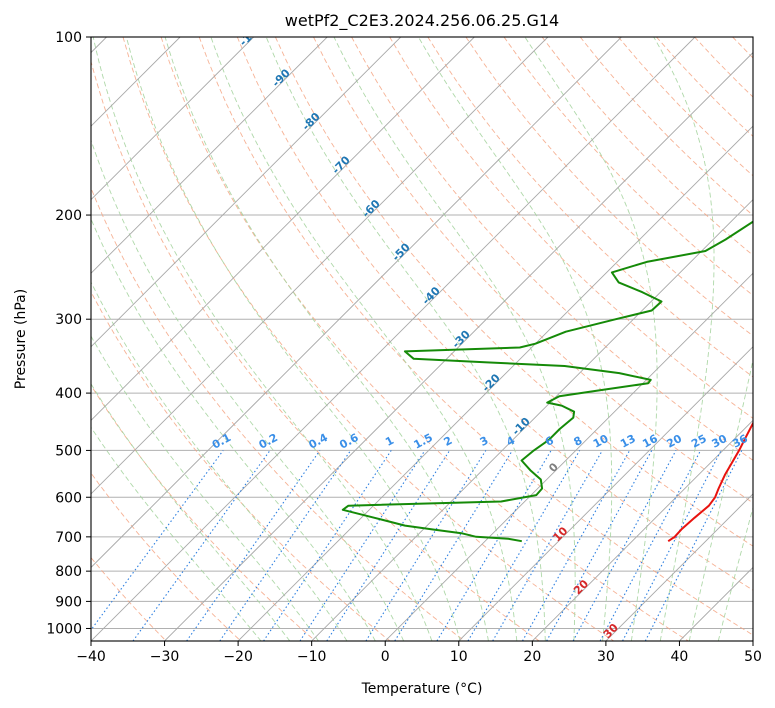 The height and width of the screenshot is (708, 775). I want to click on y-tick-label: 700, so click(68, 538).